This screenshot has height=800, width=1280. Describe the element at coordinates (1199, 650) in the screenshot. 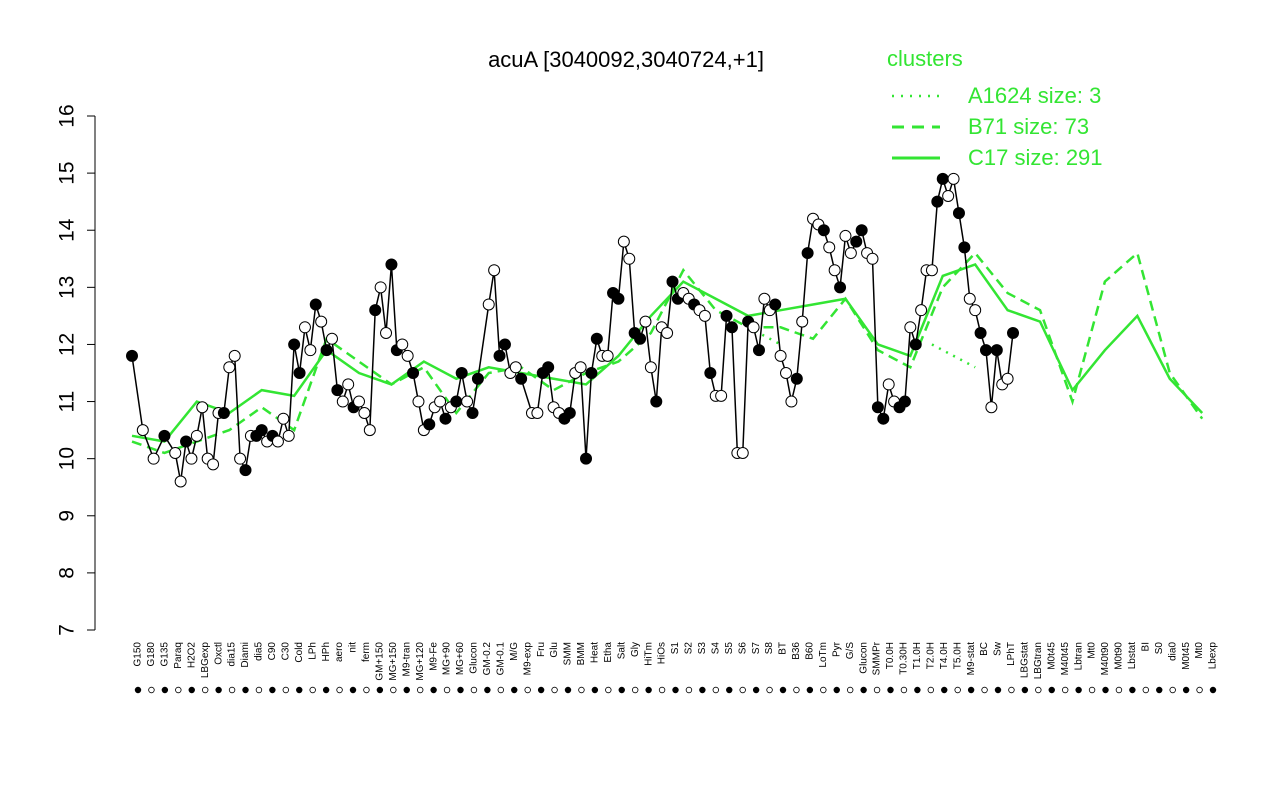

I see `x-tick-label: Mt0` at that location.